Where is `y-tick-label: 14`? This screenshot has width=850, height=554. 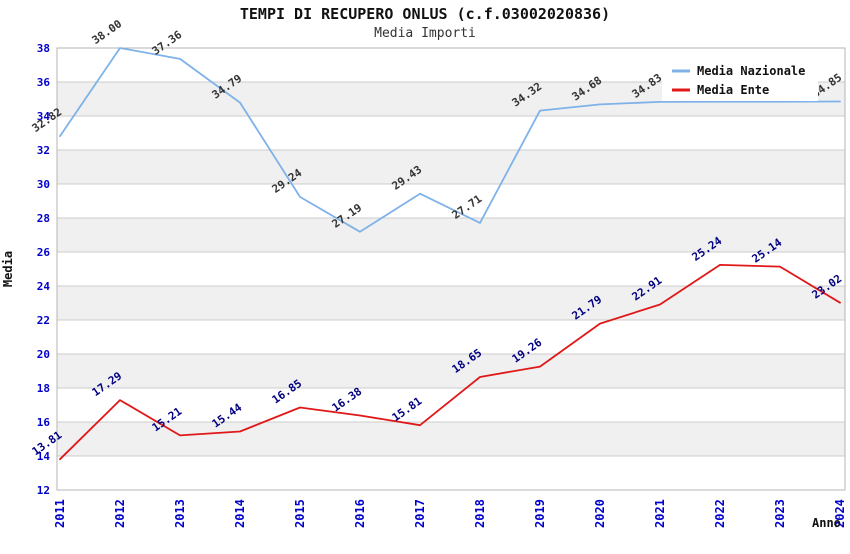
y-tick-label: 14 is located at coordinates (44, 456).